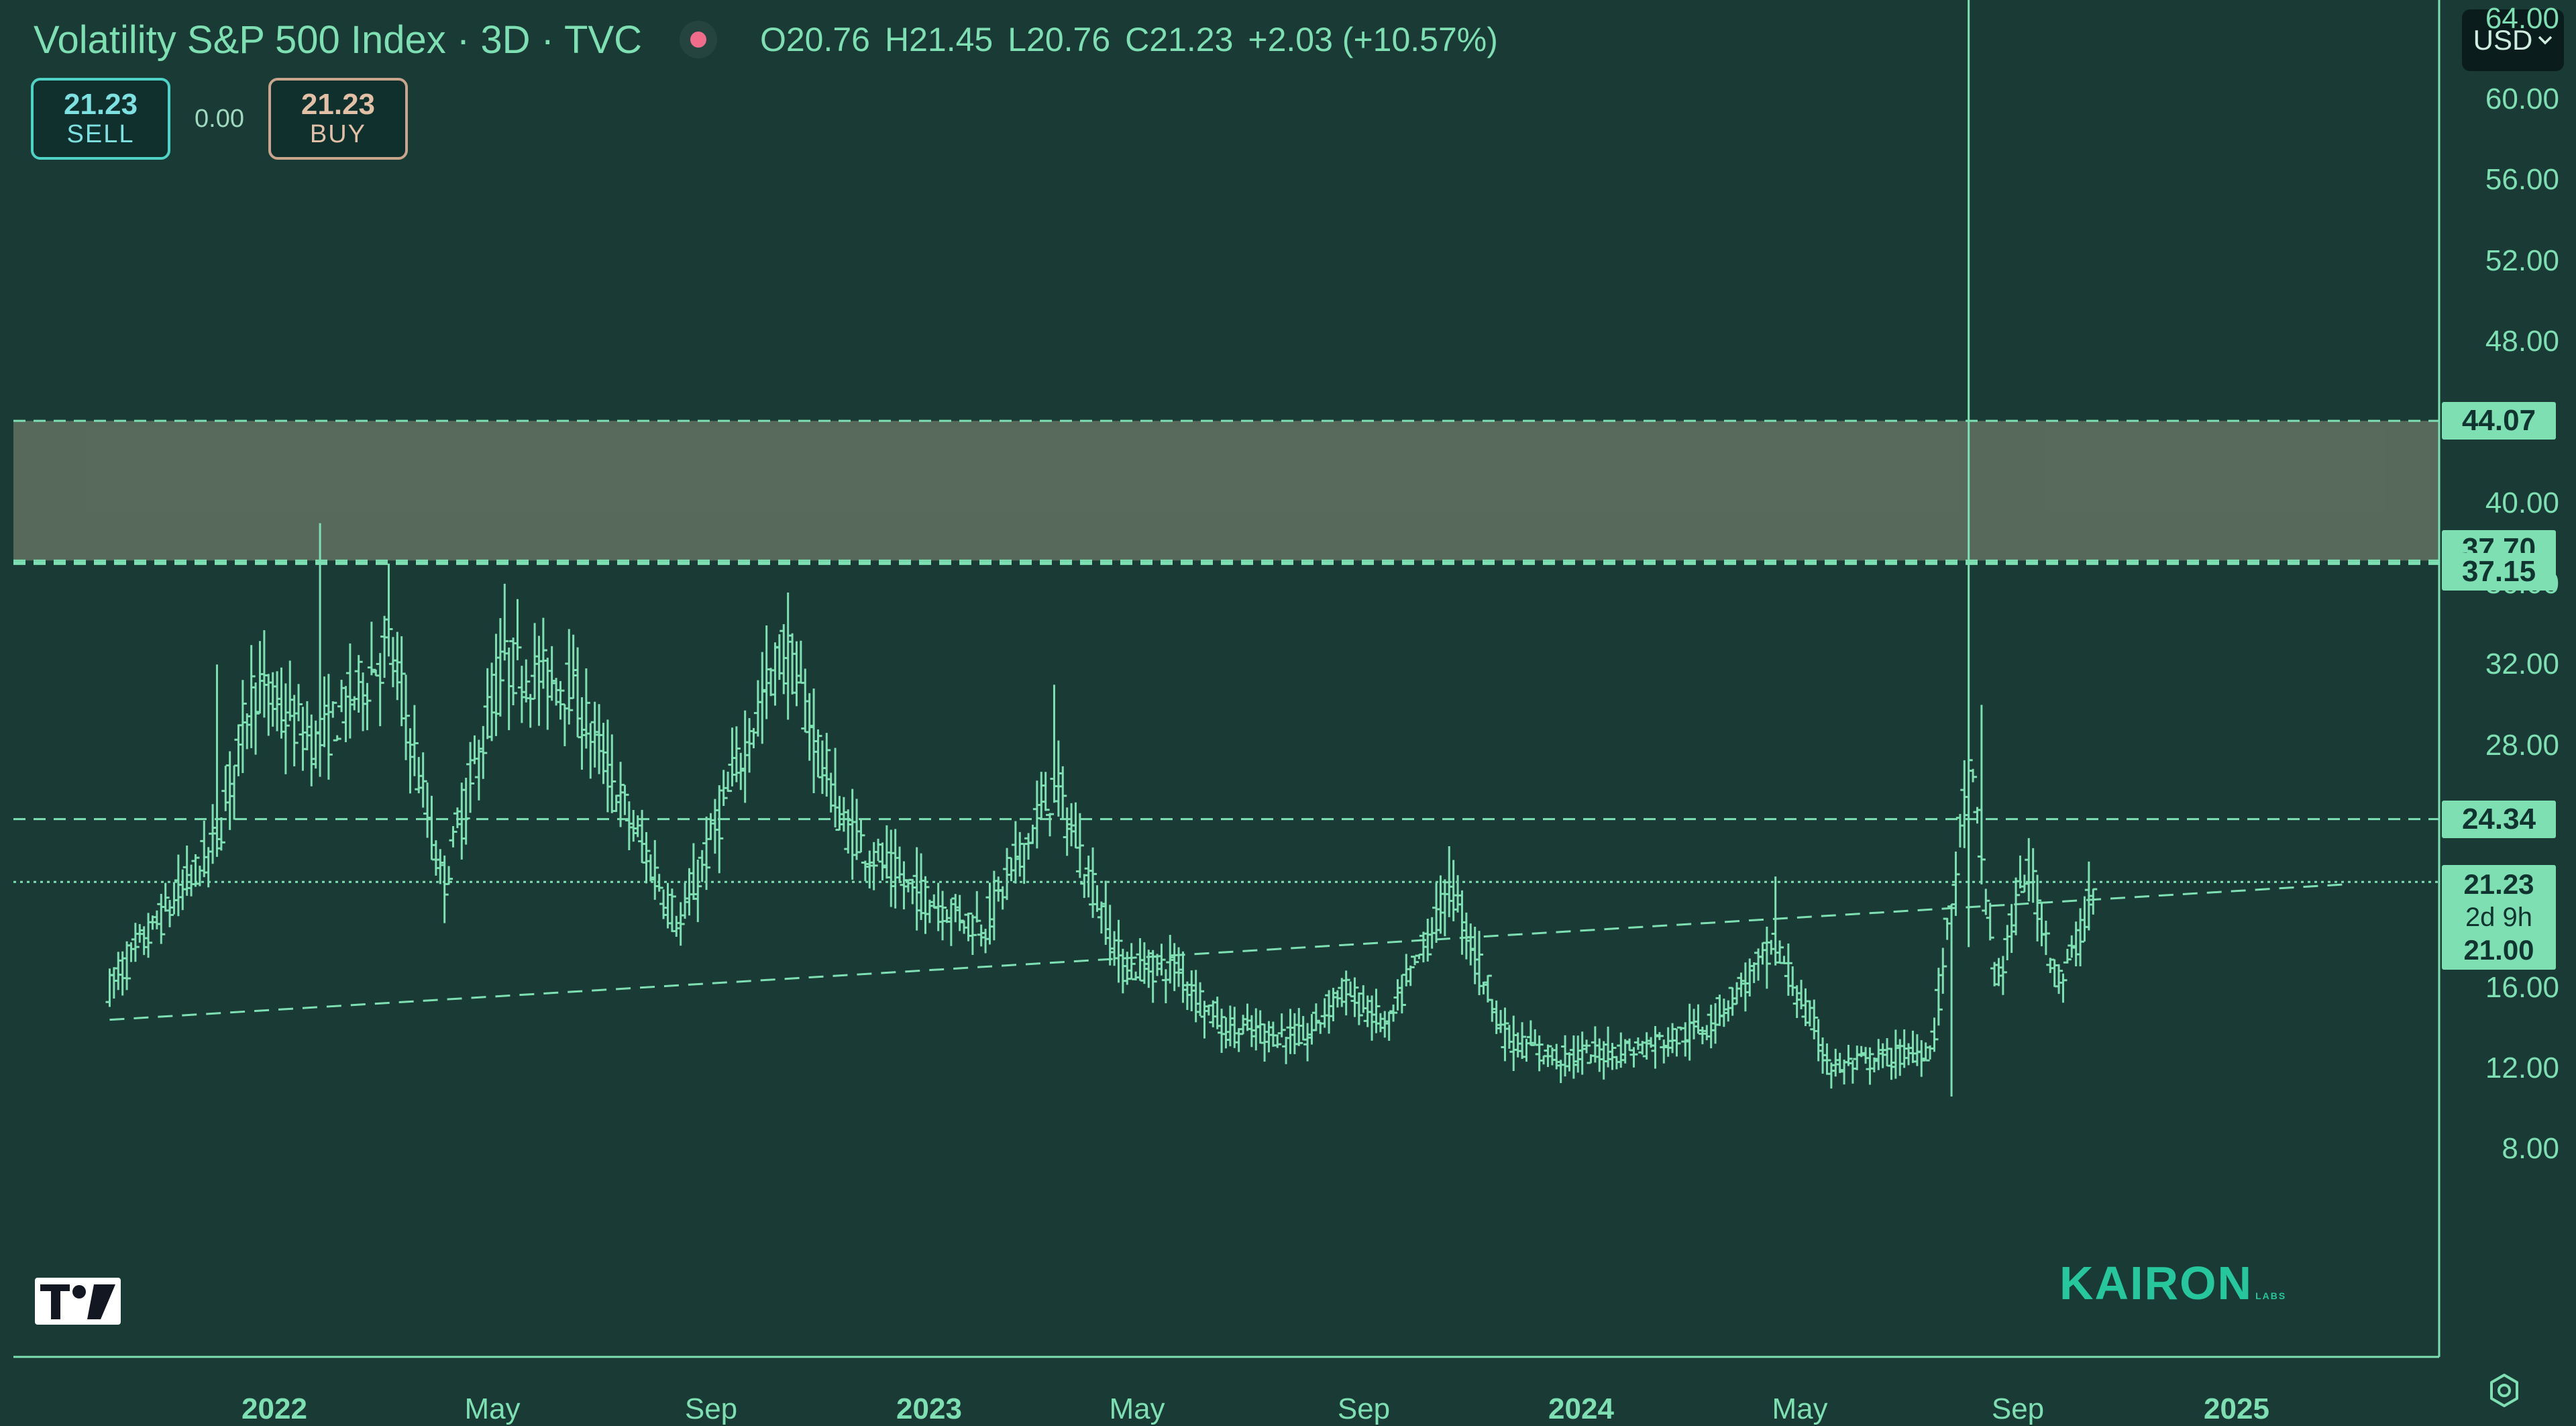 The image size is (2576, 1426). I want to click on spread-value: 0.00, so click(219, 119).